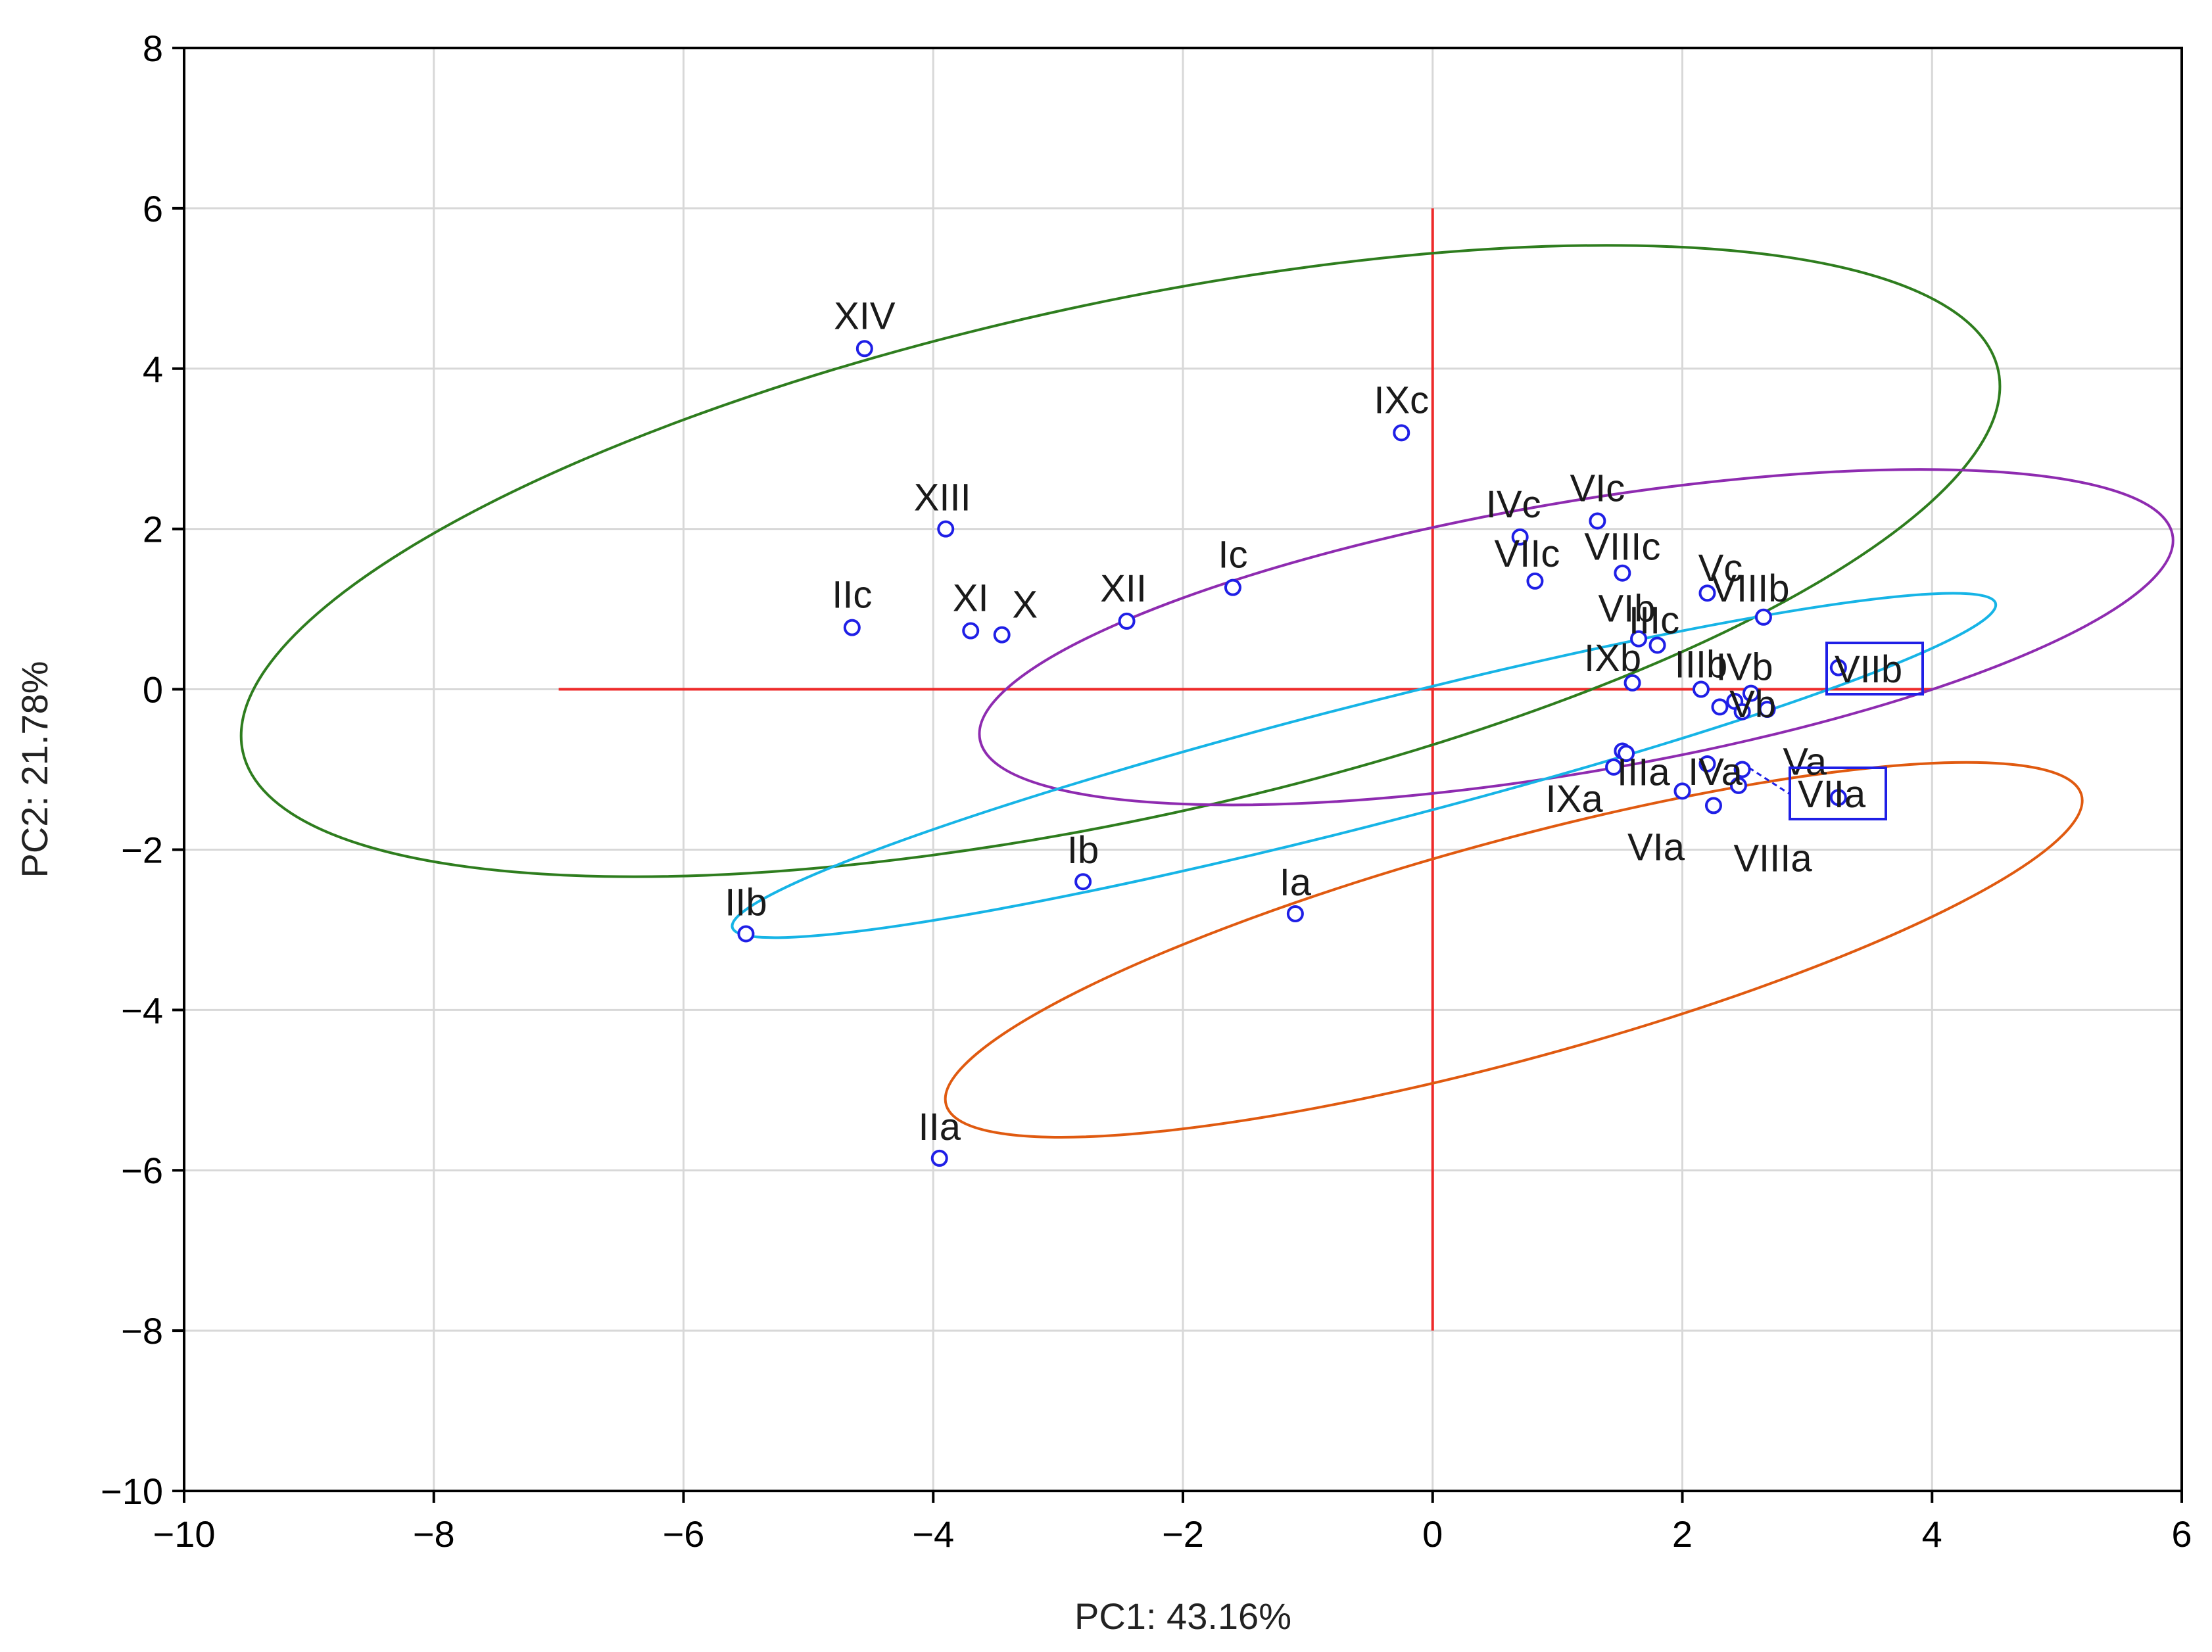  What do you see at coordinates (1627, 609) in the screenshot?
I see `point-label: VIb` at bounding box center [1627, 609].